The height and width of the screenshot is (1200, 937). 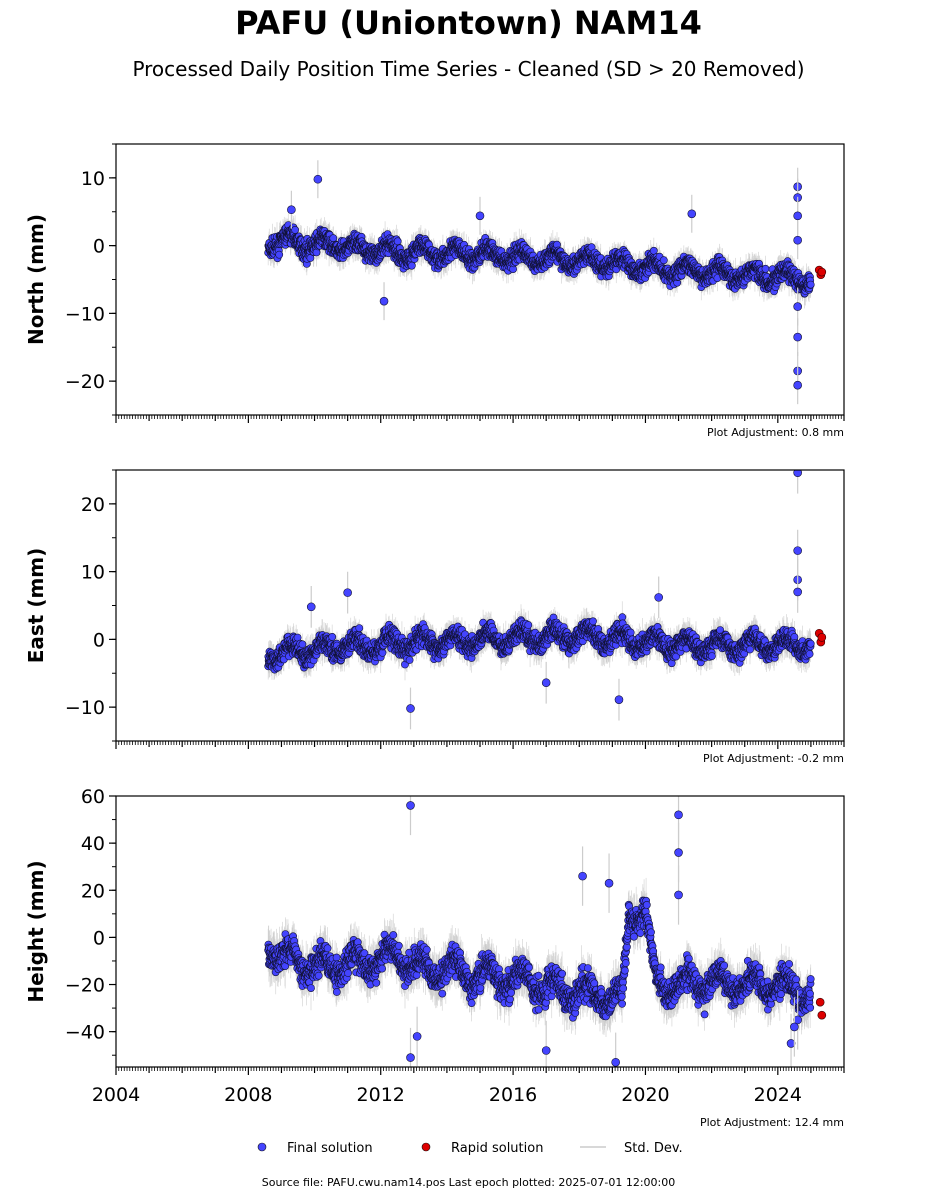 I want to click on y-tick-label: 0, so click(x=99, y=247).